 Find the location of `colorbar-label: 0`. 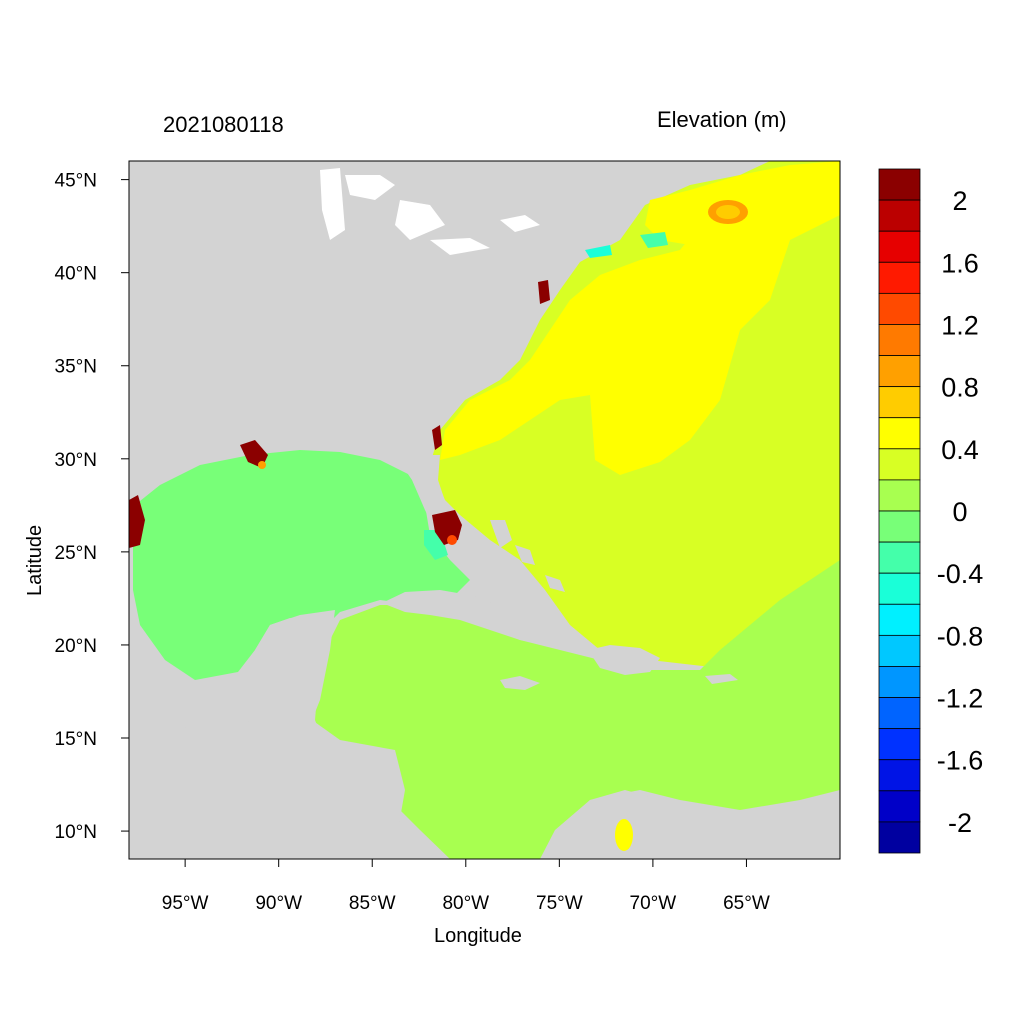

colorbar-label: 0 is located at coordinates (959, 512).